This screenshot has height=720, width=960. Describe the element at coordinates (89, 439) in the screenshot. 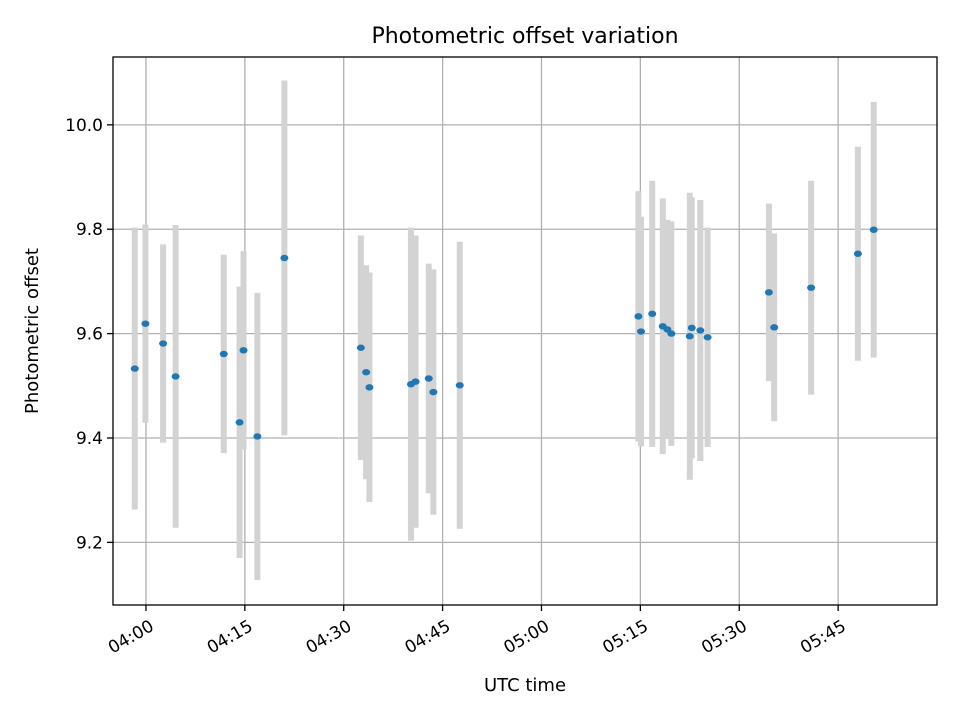

I see `y-tick-label: 9.4` at that location.